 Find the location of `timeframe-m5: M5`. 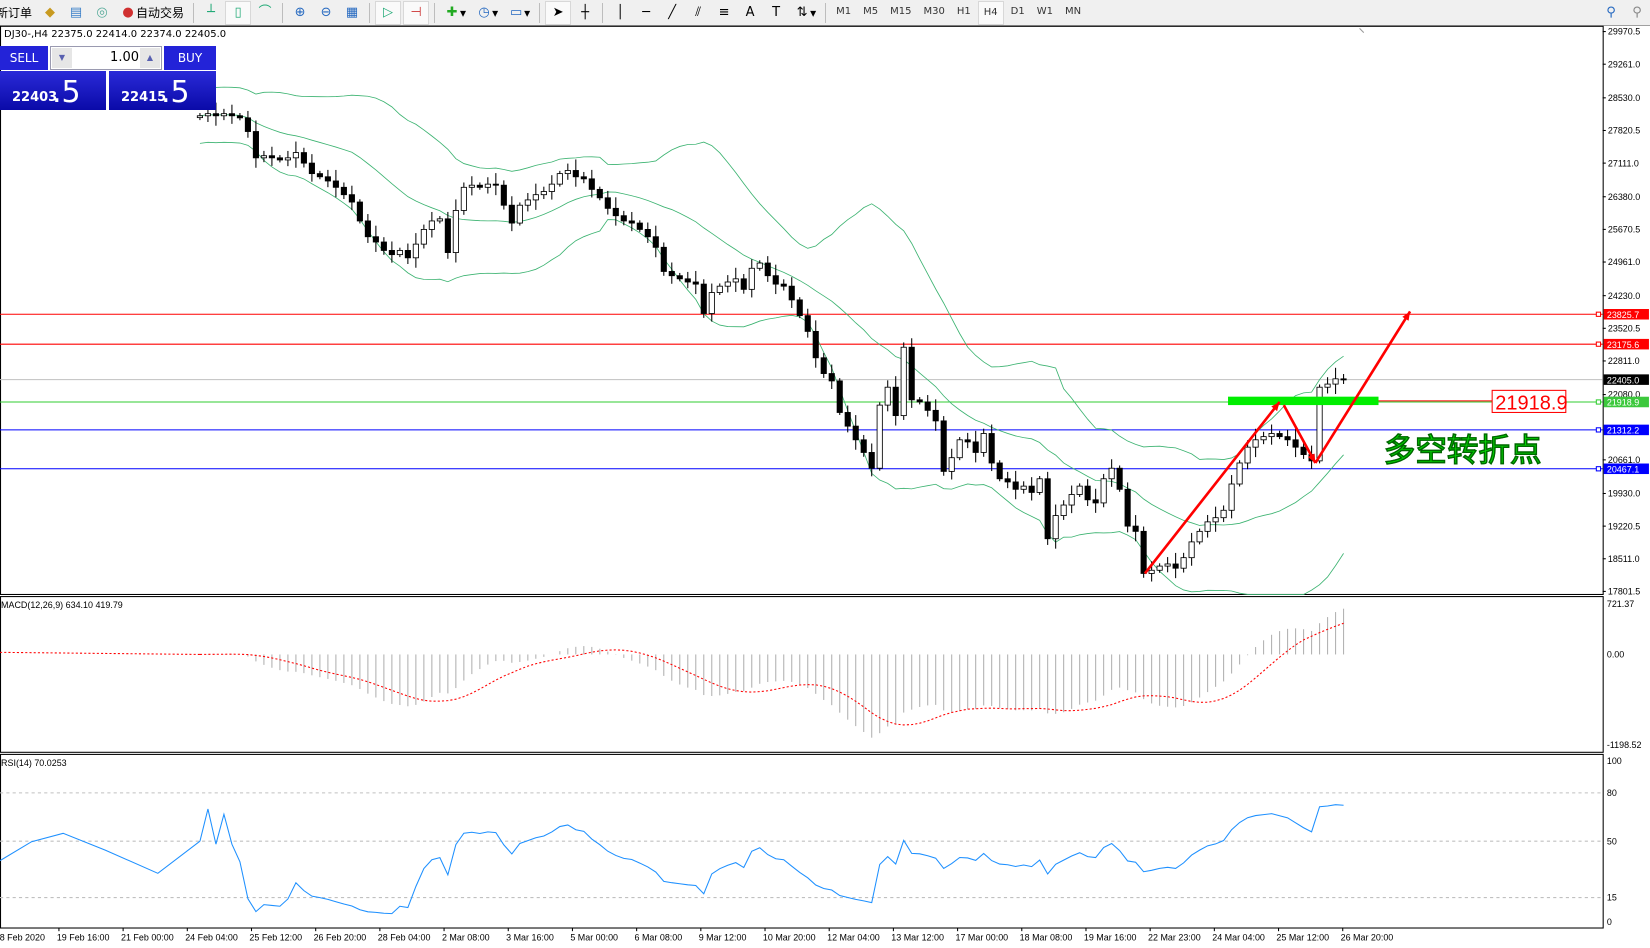

timeframe-m5: M5 is located at coordinates (871, 11).